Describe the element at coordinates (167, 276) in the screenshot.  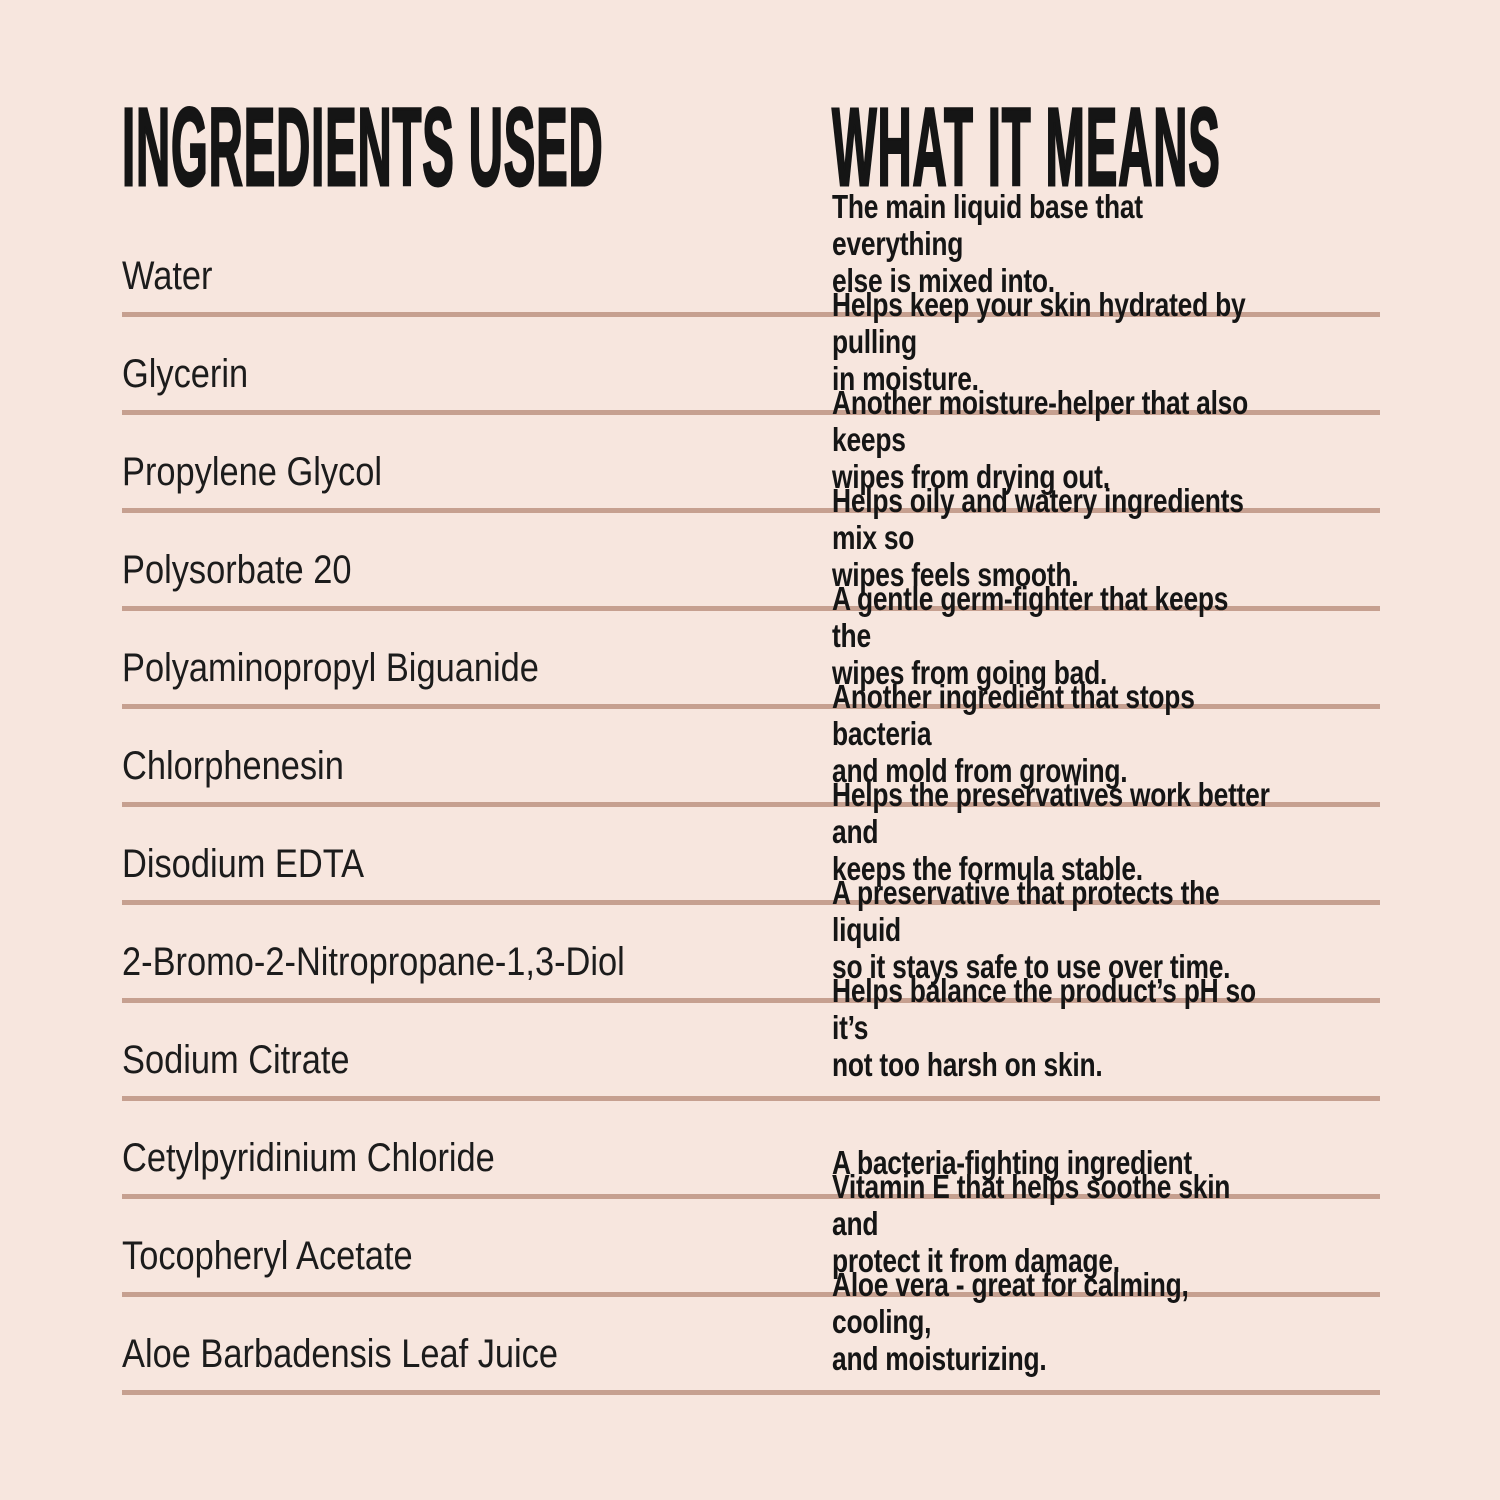
I see `ingredient-name: Water` at that location.